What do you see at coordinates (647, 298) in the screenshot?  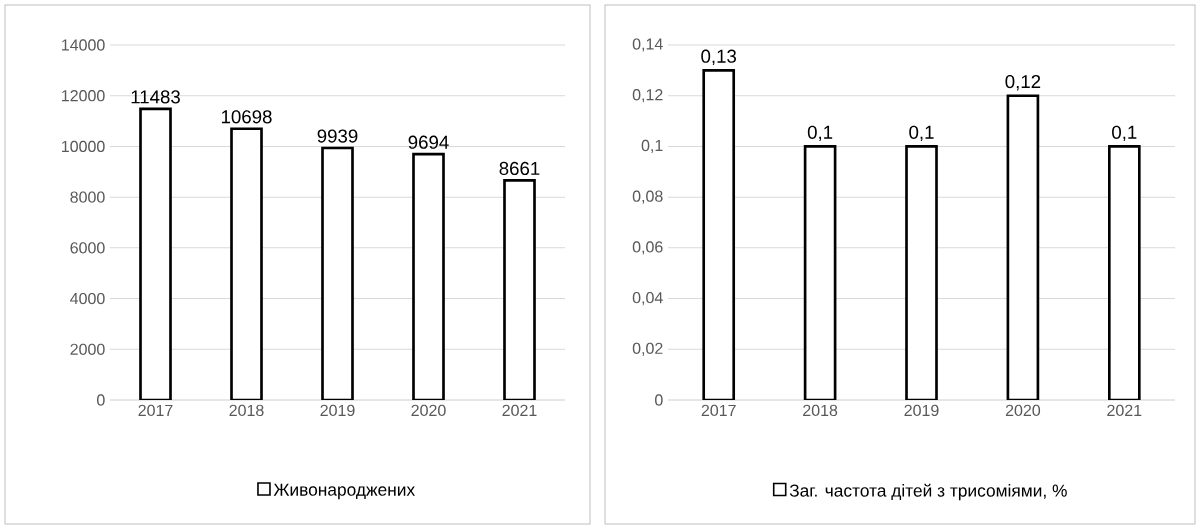 I see `y-tick-label: 0,04` at bounding box center [647, 298].